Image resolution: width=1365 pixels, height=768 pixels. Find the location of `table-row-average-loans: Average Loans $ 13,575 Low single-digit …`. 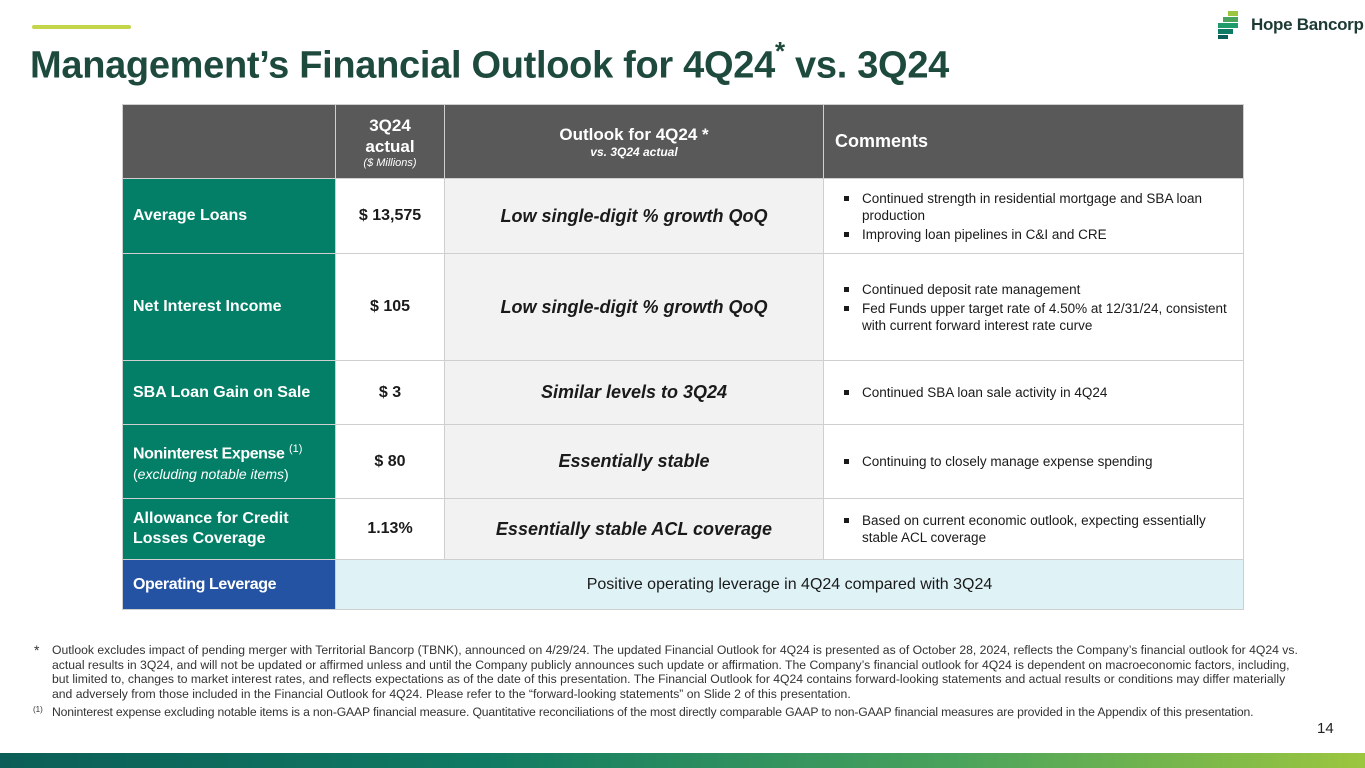

table-row-average-loans: Average Loans $ 13,575 Low single-digit … is located at coordinates (683, 216).